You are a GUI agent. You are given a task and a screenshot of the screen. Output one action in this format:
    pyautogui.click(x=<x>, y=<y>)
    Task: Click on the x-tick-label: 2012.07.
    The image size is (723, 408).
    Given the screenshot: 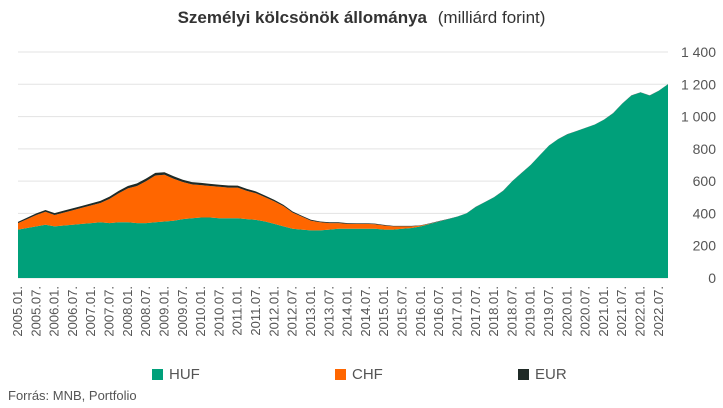 What is the action you would take?
    pyautogui.click(x=292, y=311)
    